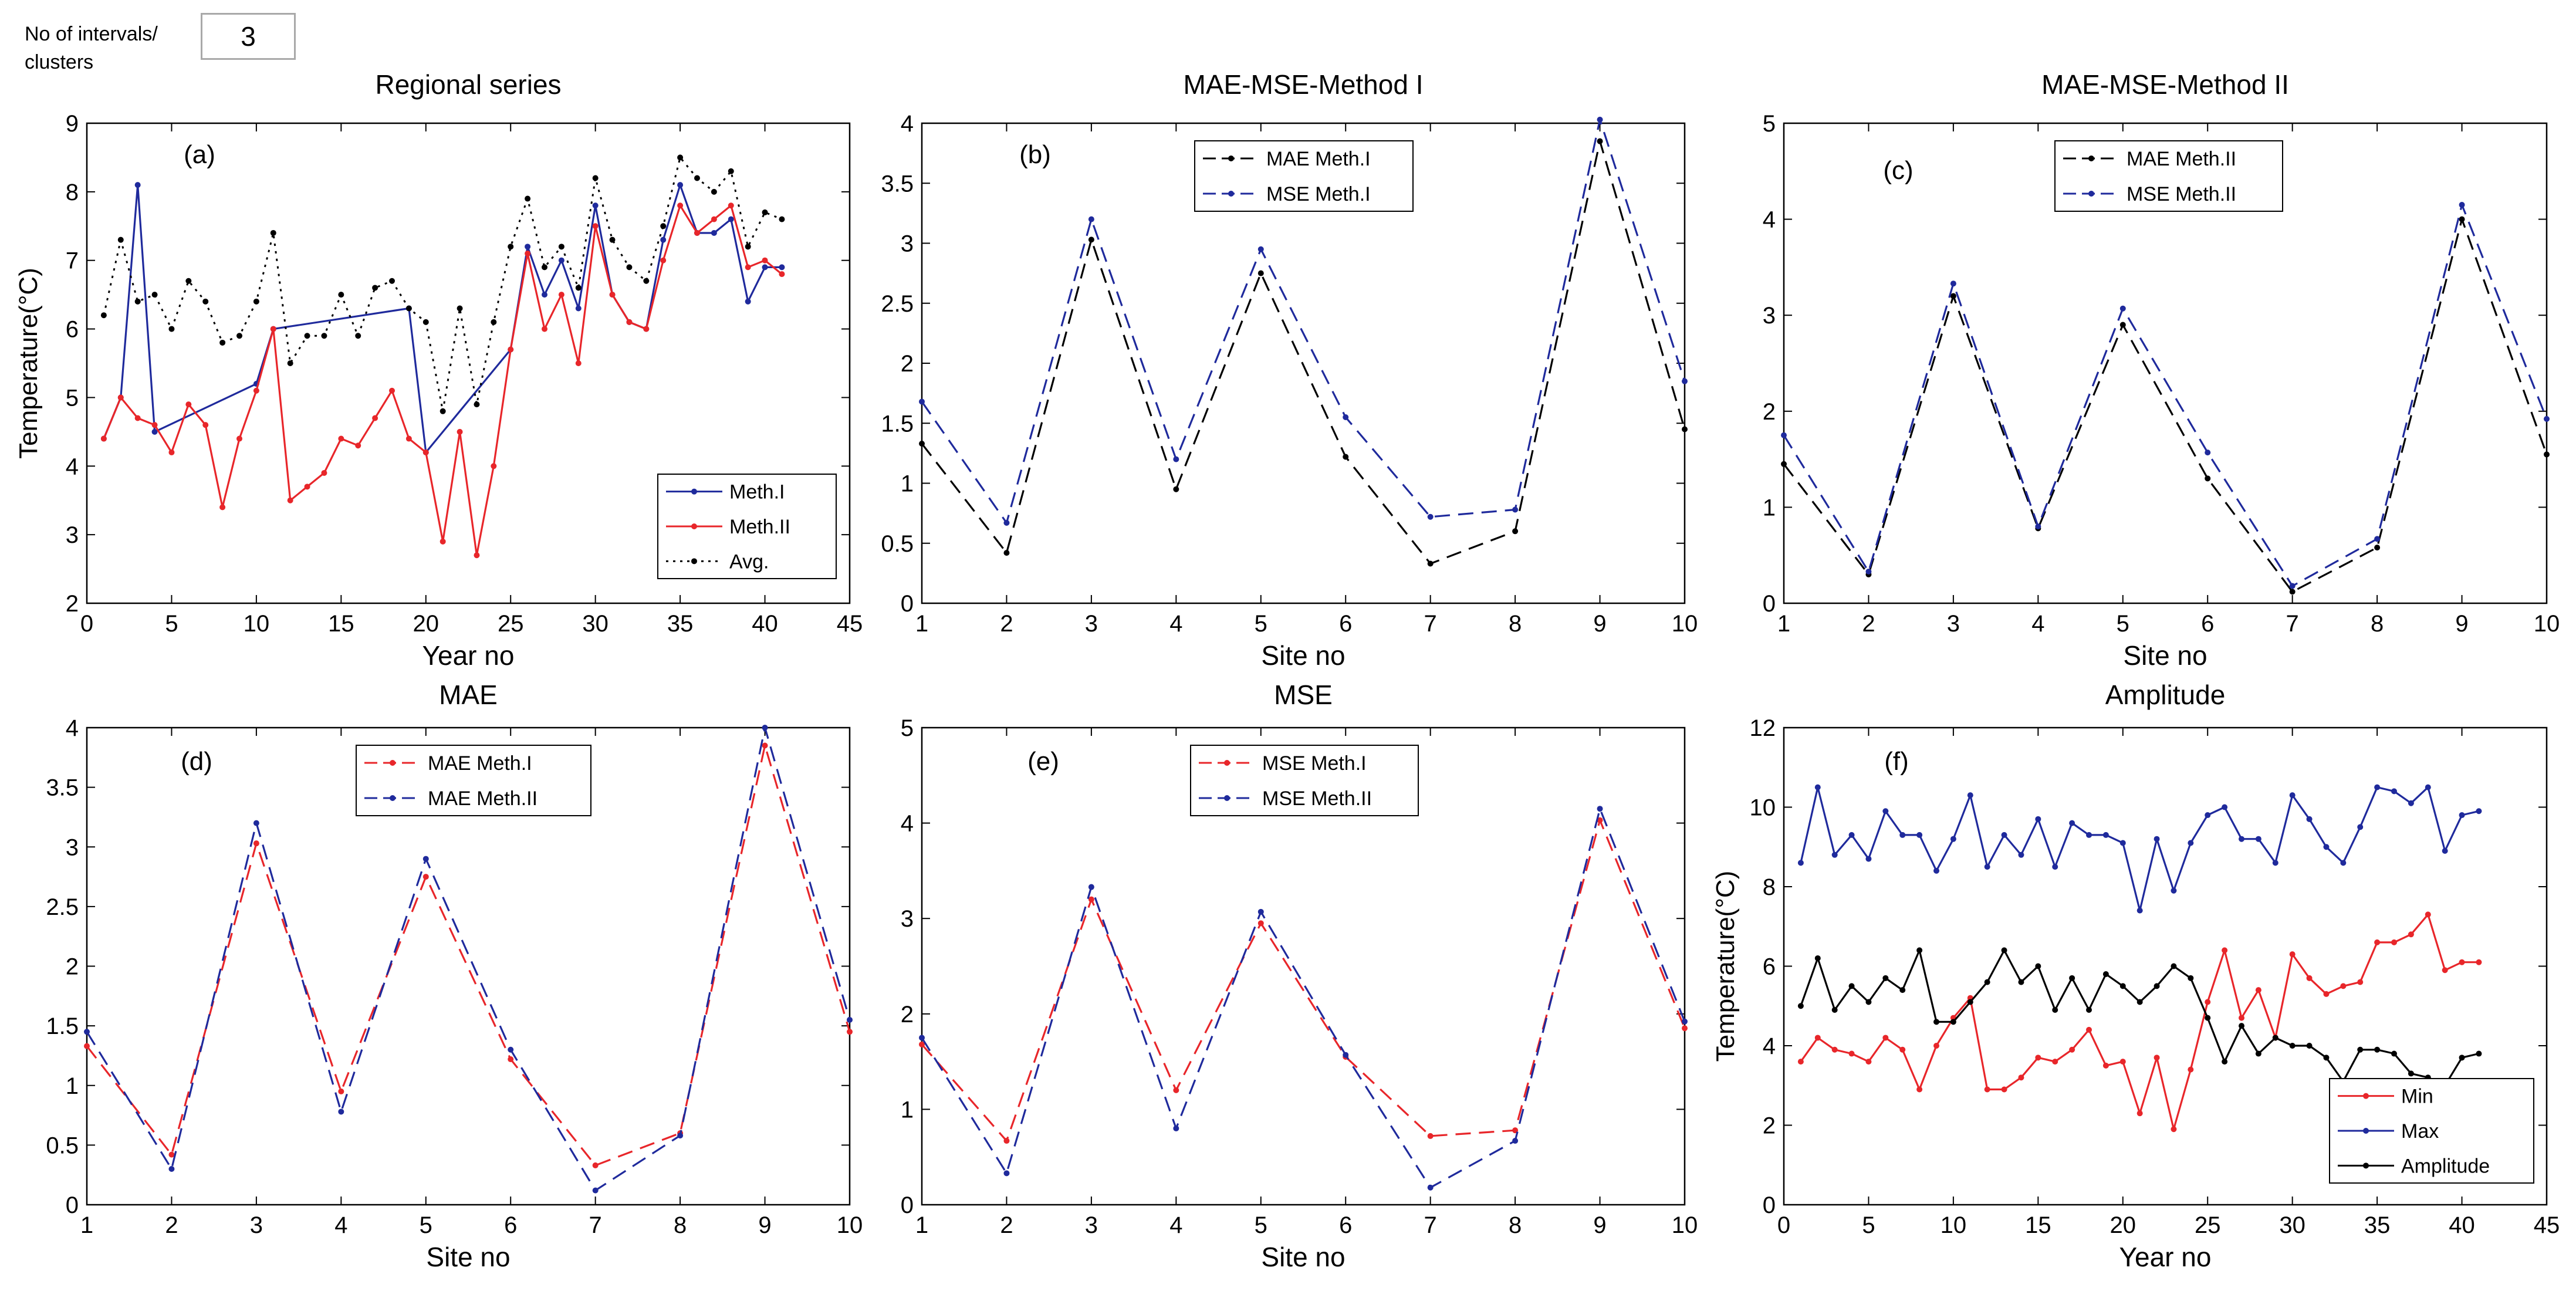  Describe the element at coordinates (595, 624) in the screenshot. I see `x-tick-label: 30` at that location.